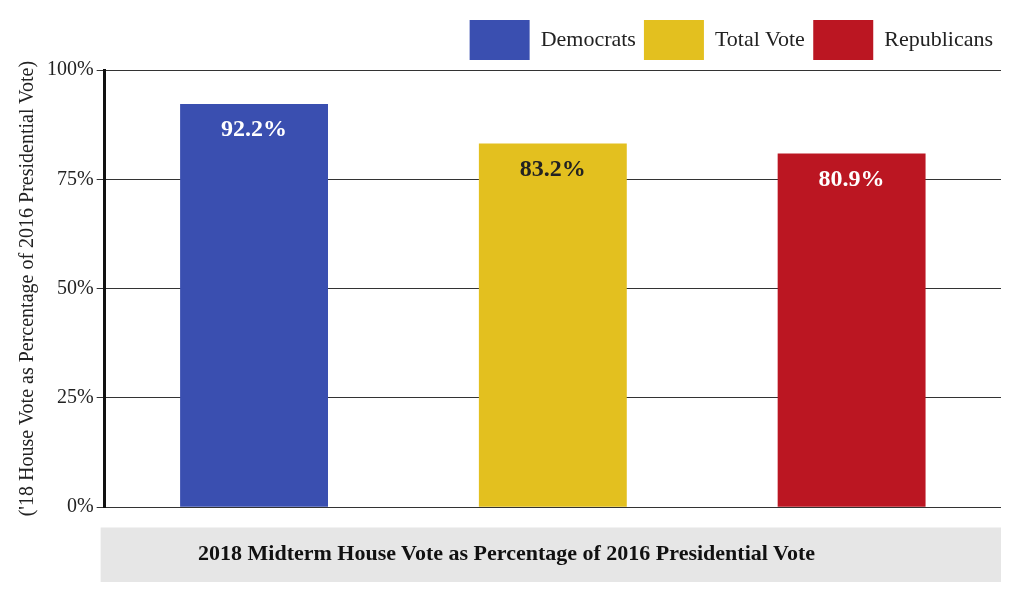 This screenshot has width=1029, height=594. Describe the element at coordinates (75, 177) in the screenshot. I see `y-tick-label: 75%` at that location.